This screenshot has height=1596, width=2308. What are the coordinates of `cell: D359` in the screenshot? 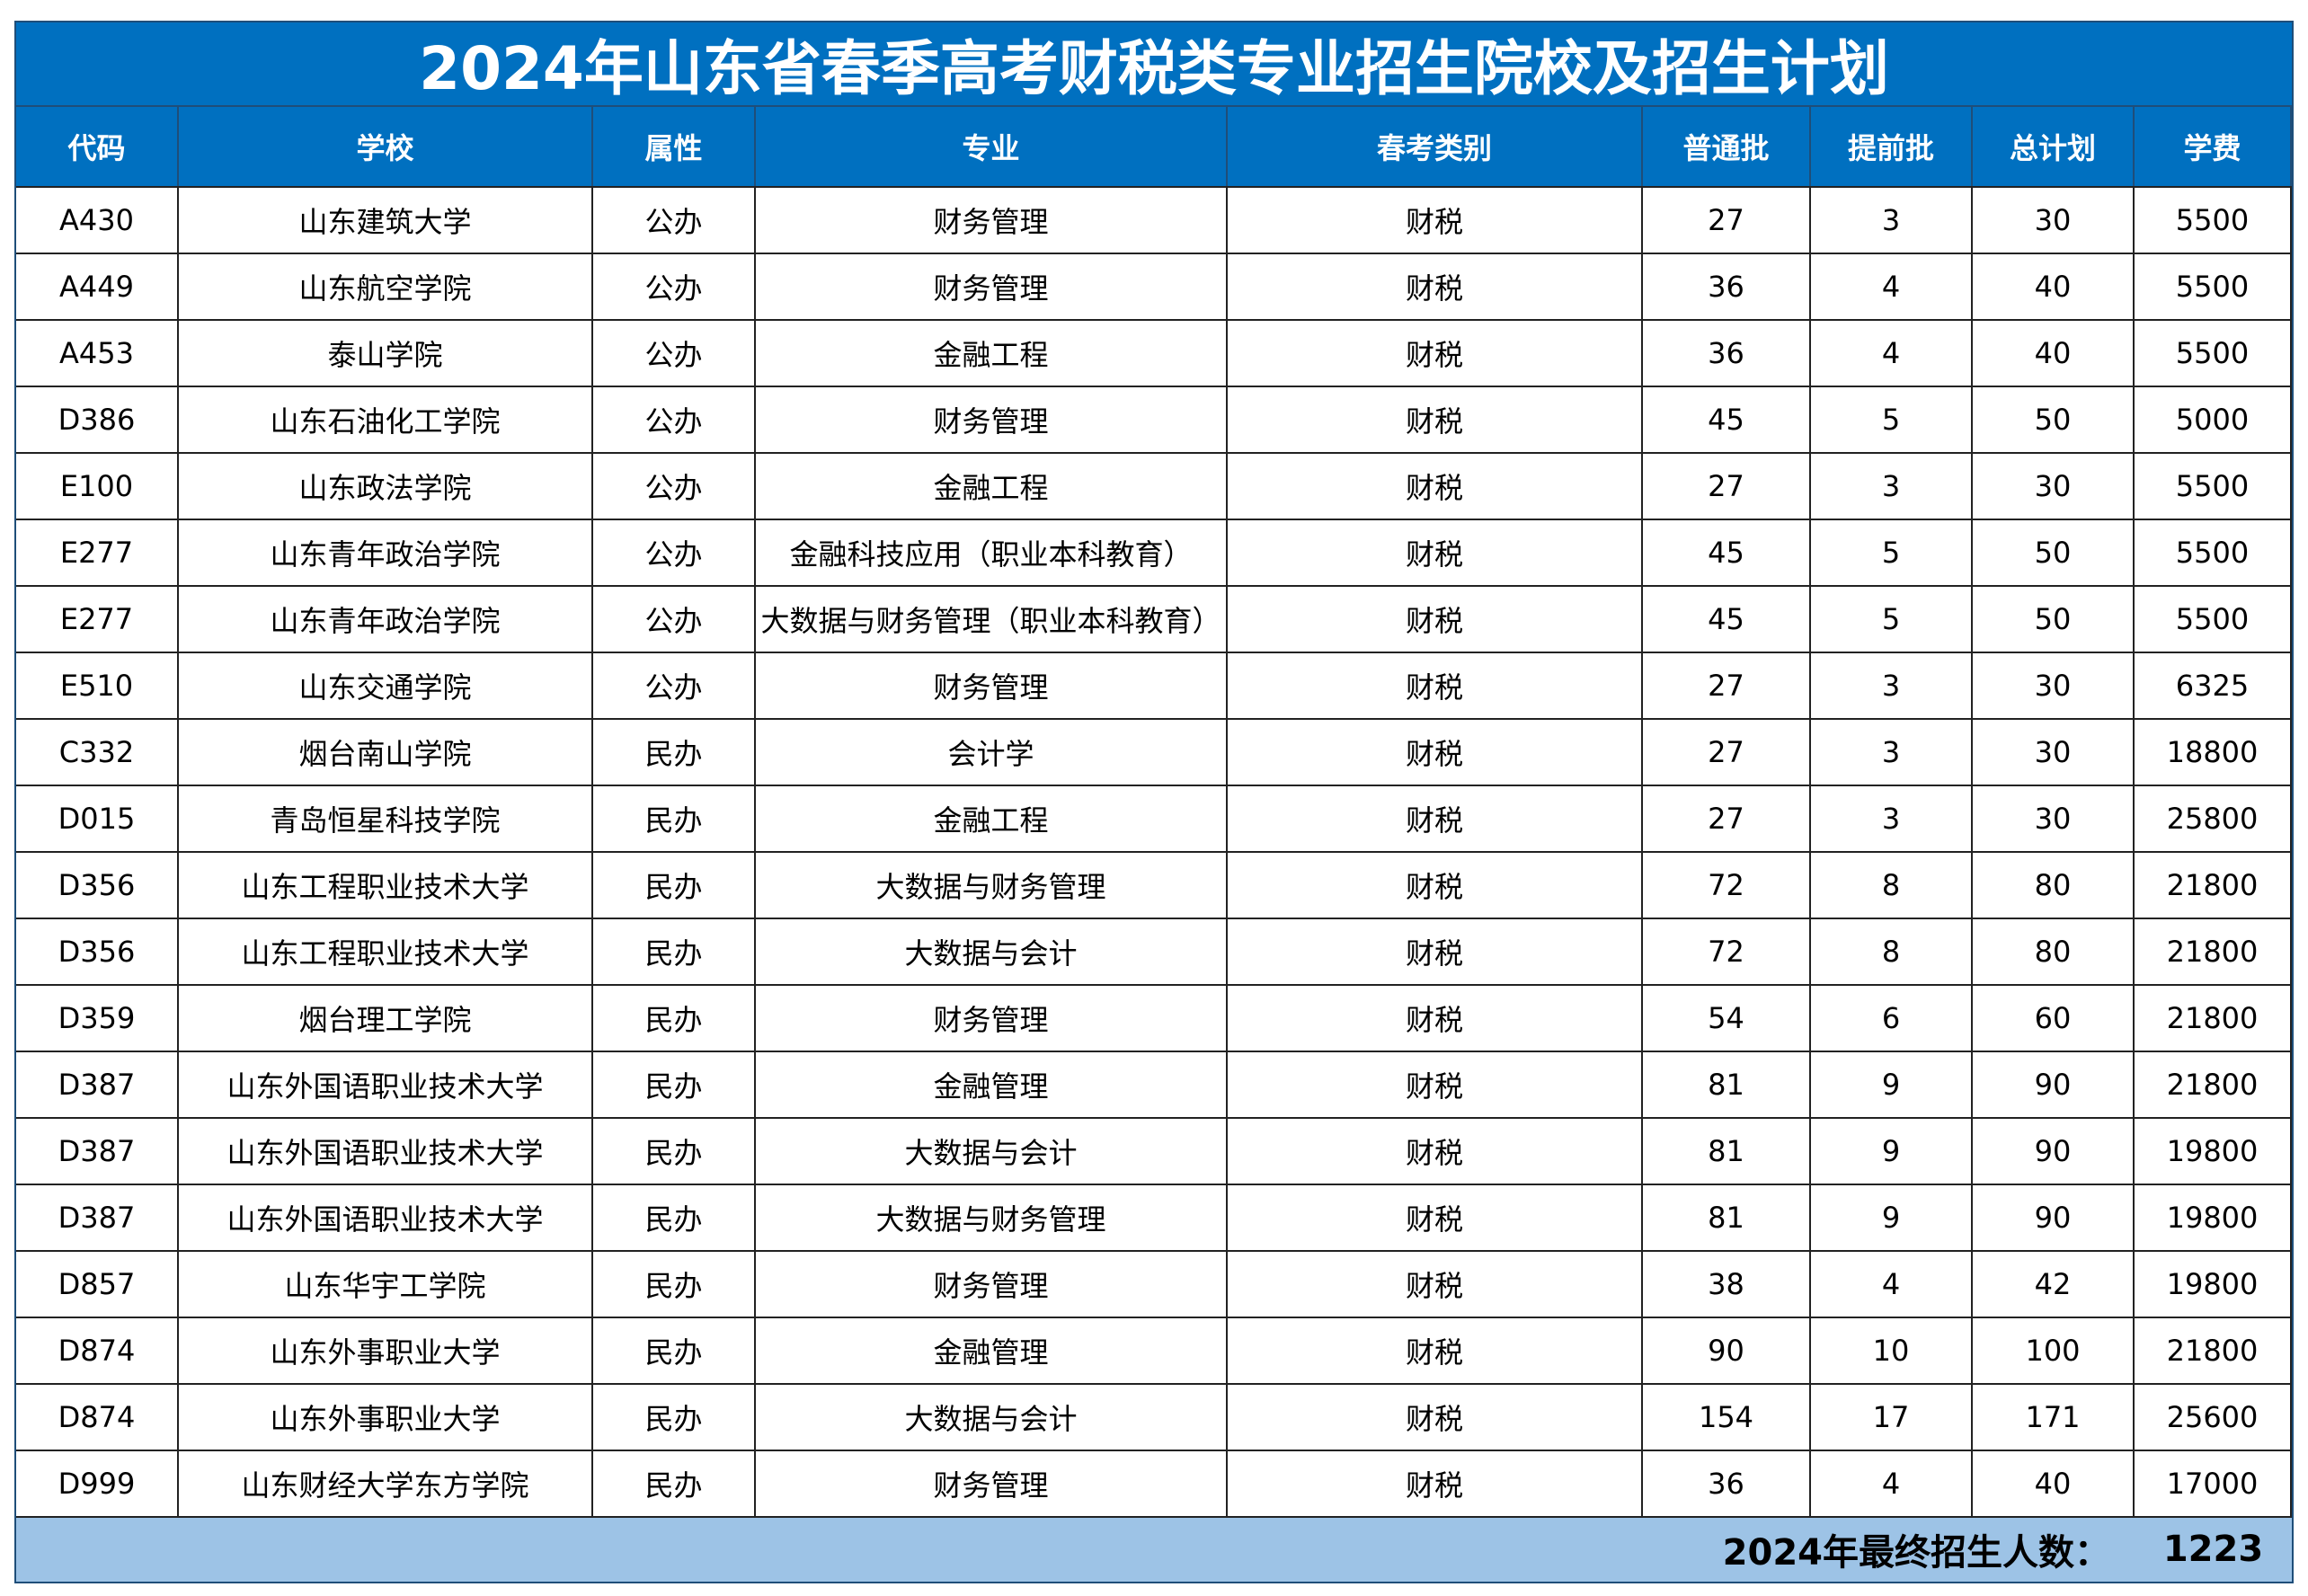 It's located at (97, 1017).